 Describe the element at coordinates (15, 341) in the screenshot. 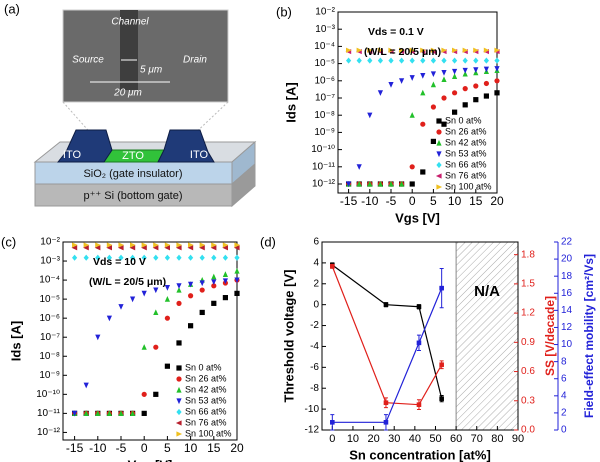

I see `y-axis-label: Ids [A]` at that location.